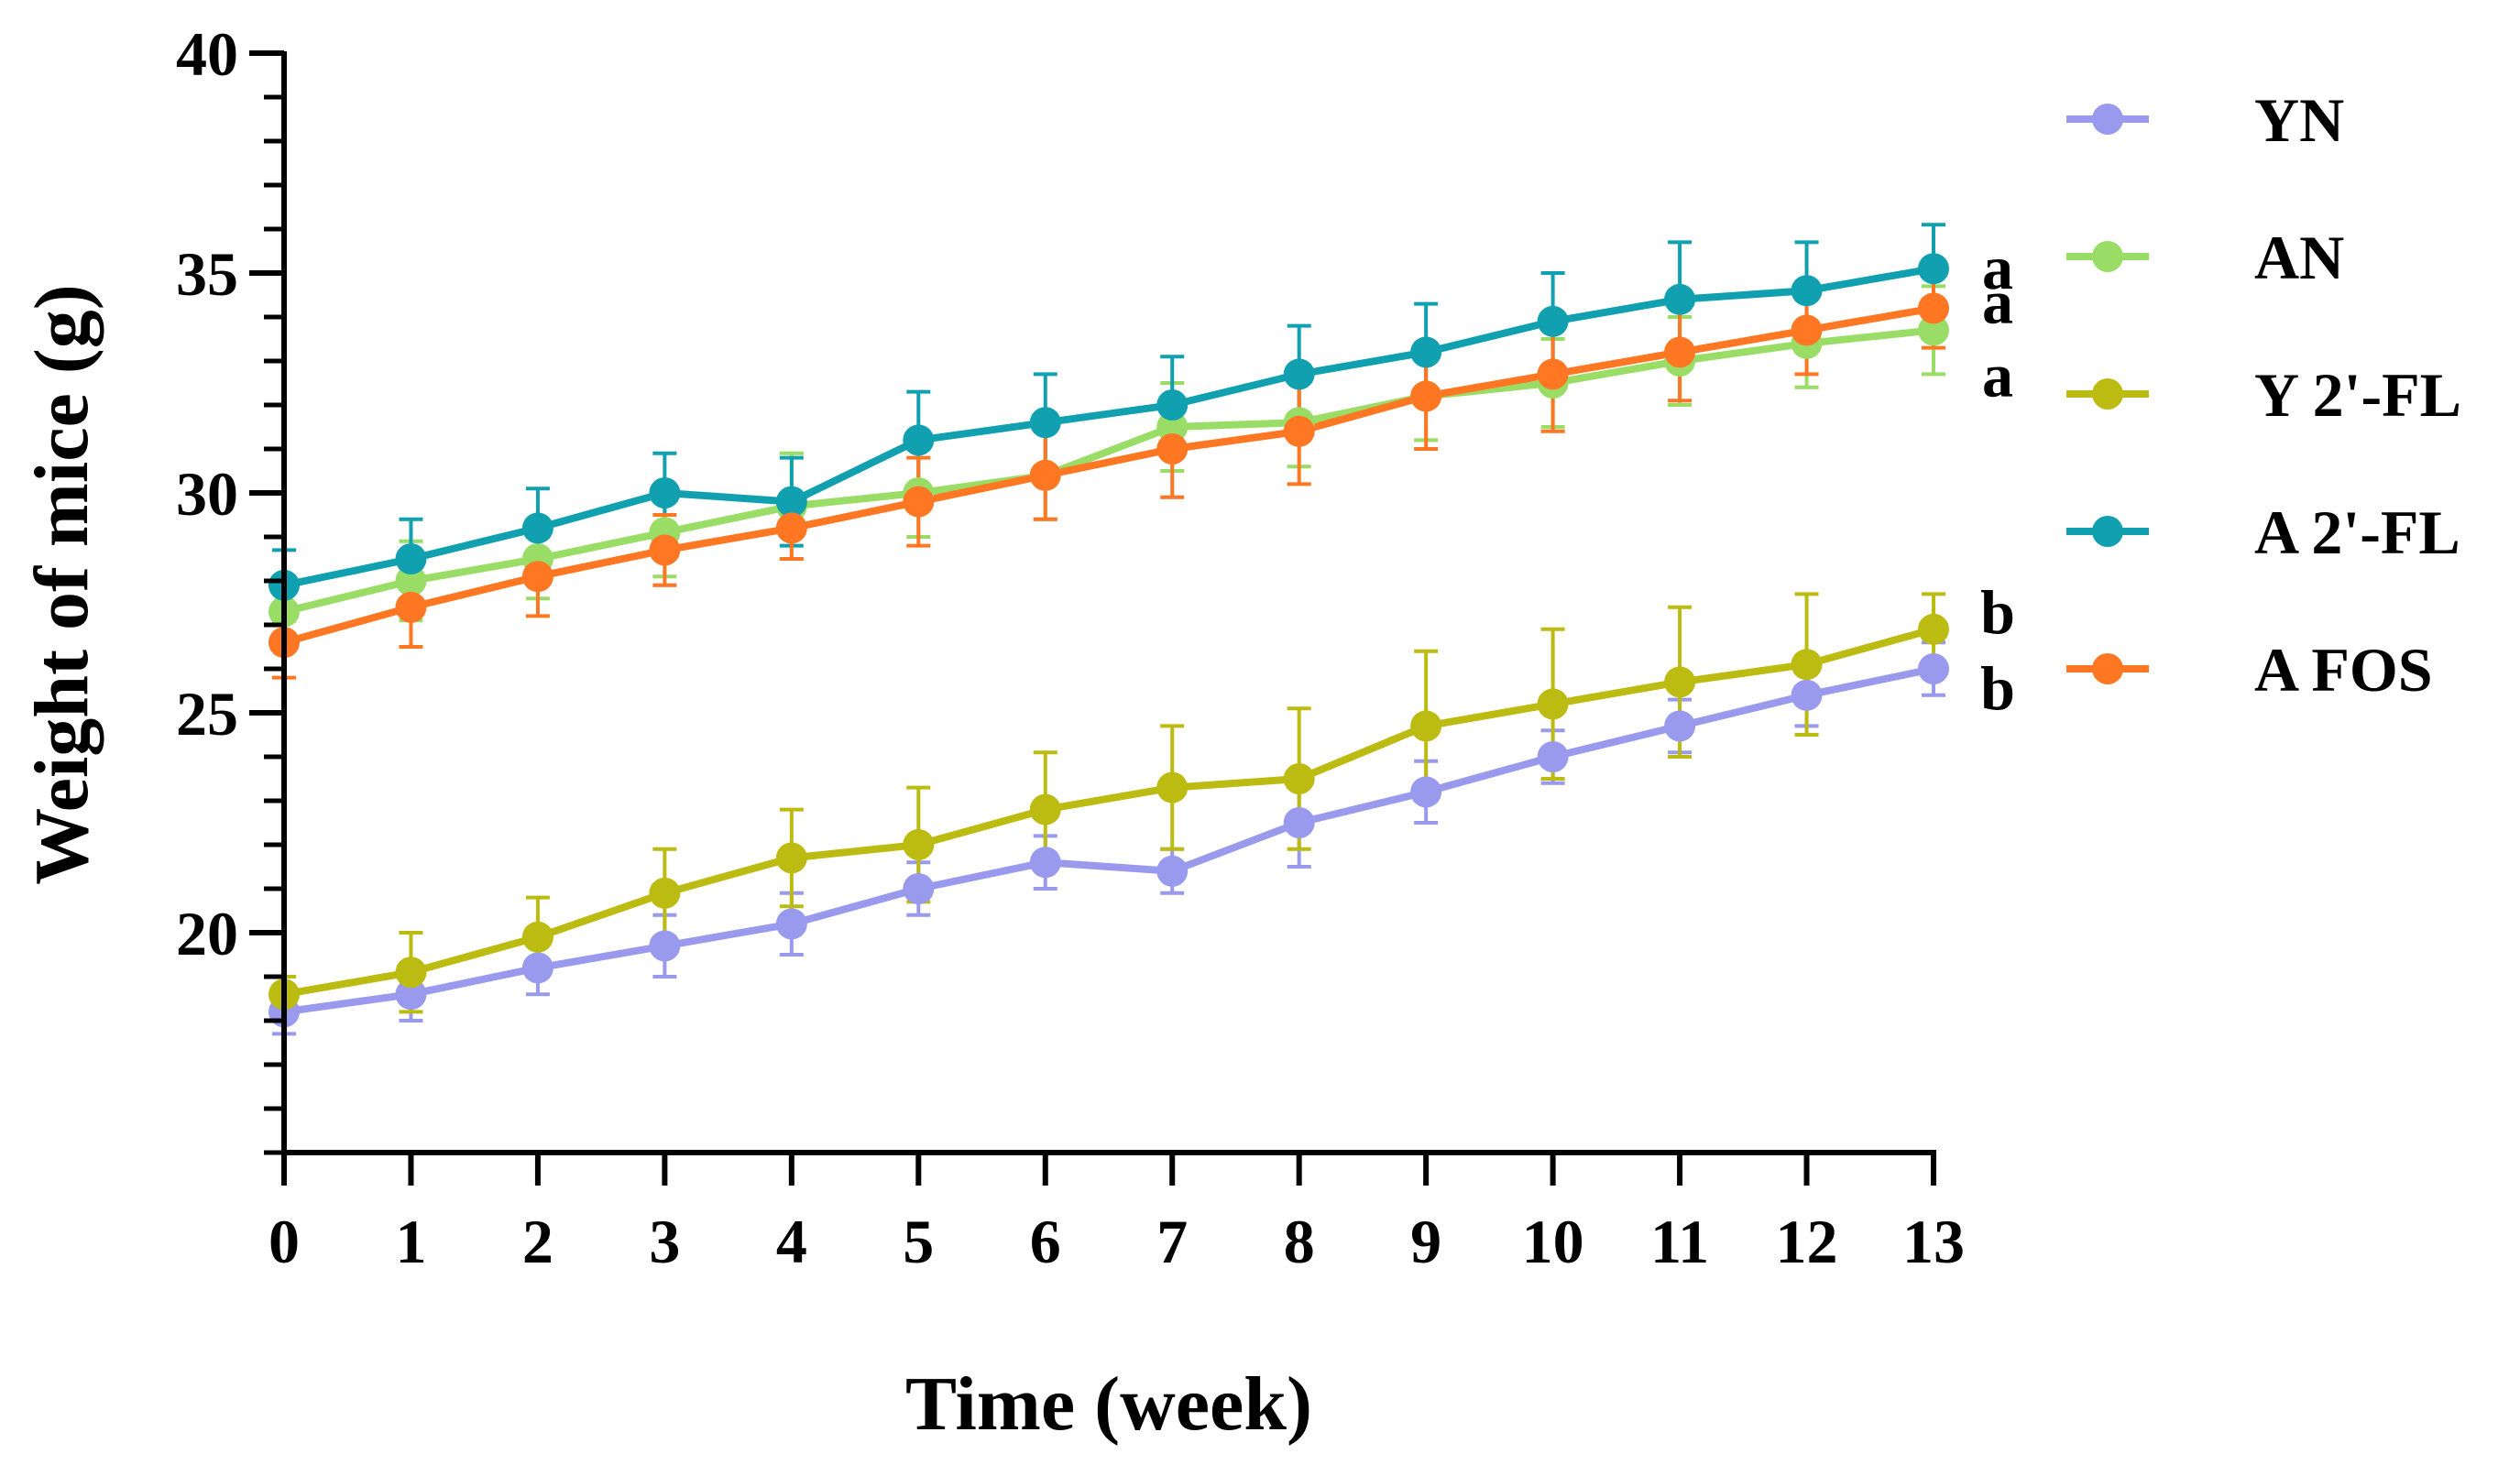 This screenshot has width=2520, height=1465. I want to click on y-tick-label: 25, so click(207, 714).